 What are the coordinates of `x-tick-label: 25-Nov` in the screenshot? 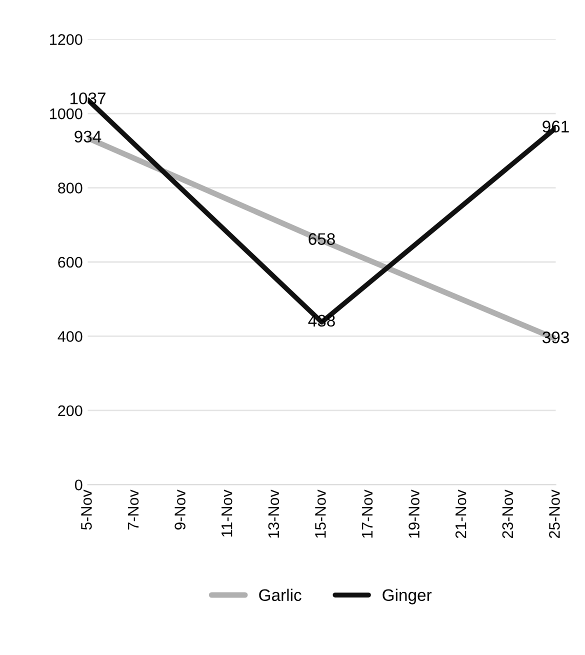 It's located at (554, 514).